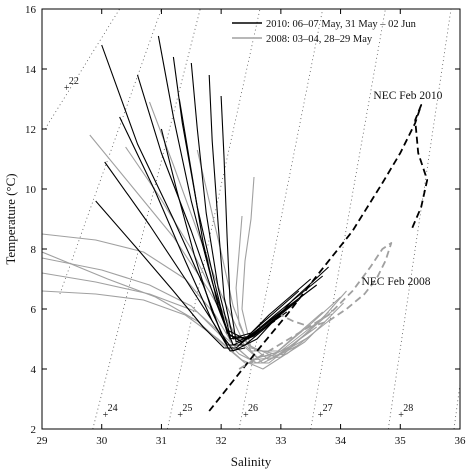 This screenshot has width=474, height=474. Describe the element at coordinates (34, 430) in the screenshot. I see `y-tick-label-2: 2` at that location.